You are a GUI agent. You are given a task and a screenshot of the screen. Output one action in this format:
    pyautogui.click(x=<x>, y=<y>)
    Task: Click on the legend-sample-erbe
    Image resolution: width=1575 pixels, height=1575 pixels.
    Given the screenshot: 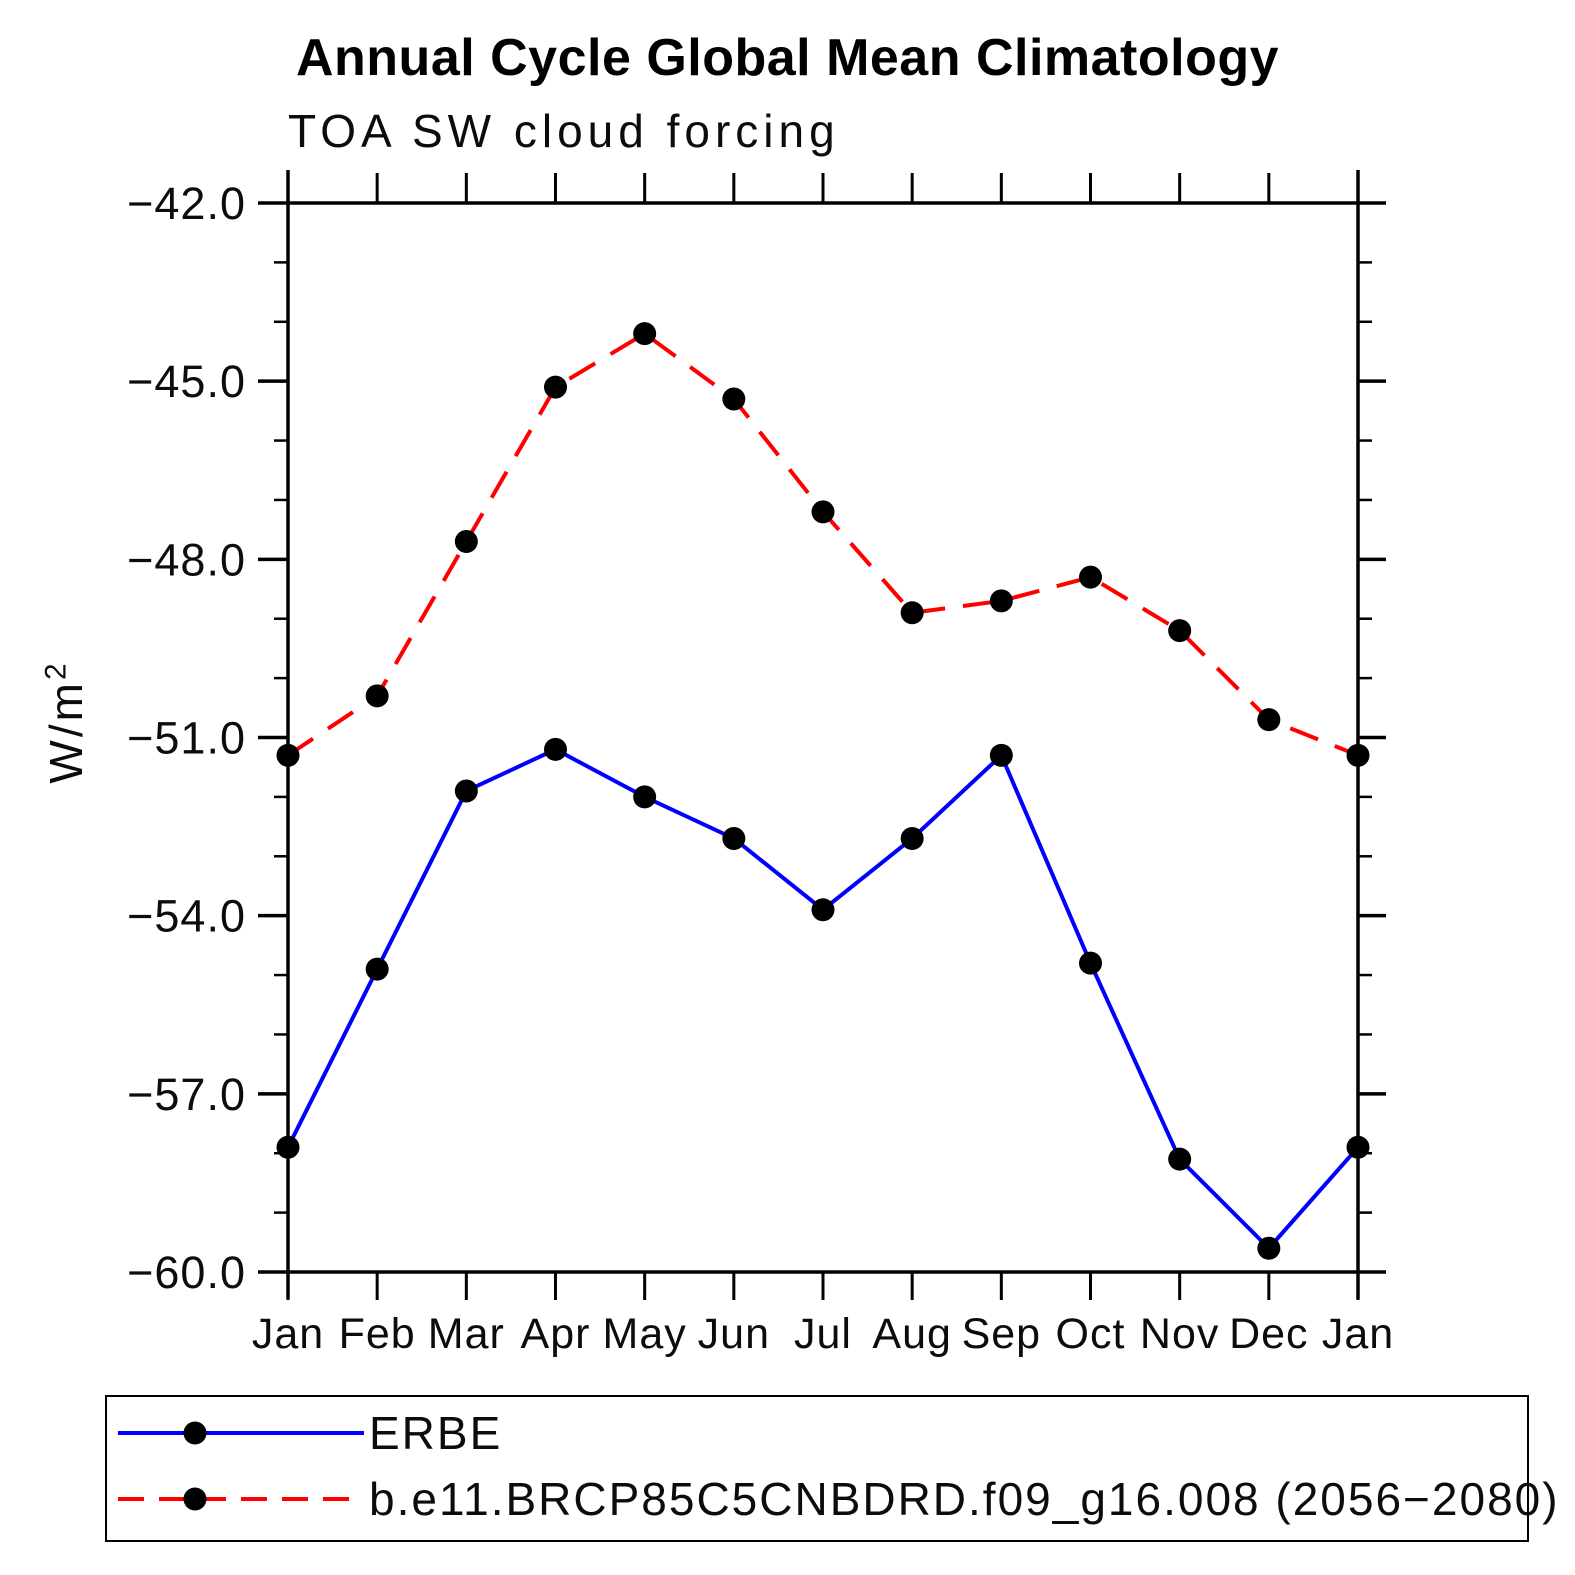 What is the action you would take?
    pyautogui.click(x=241, y=1433)
    